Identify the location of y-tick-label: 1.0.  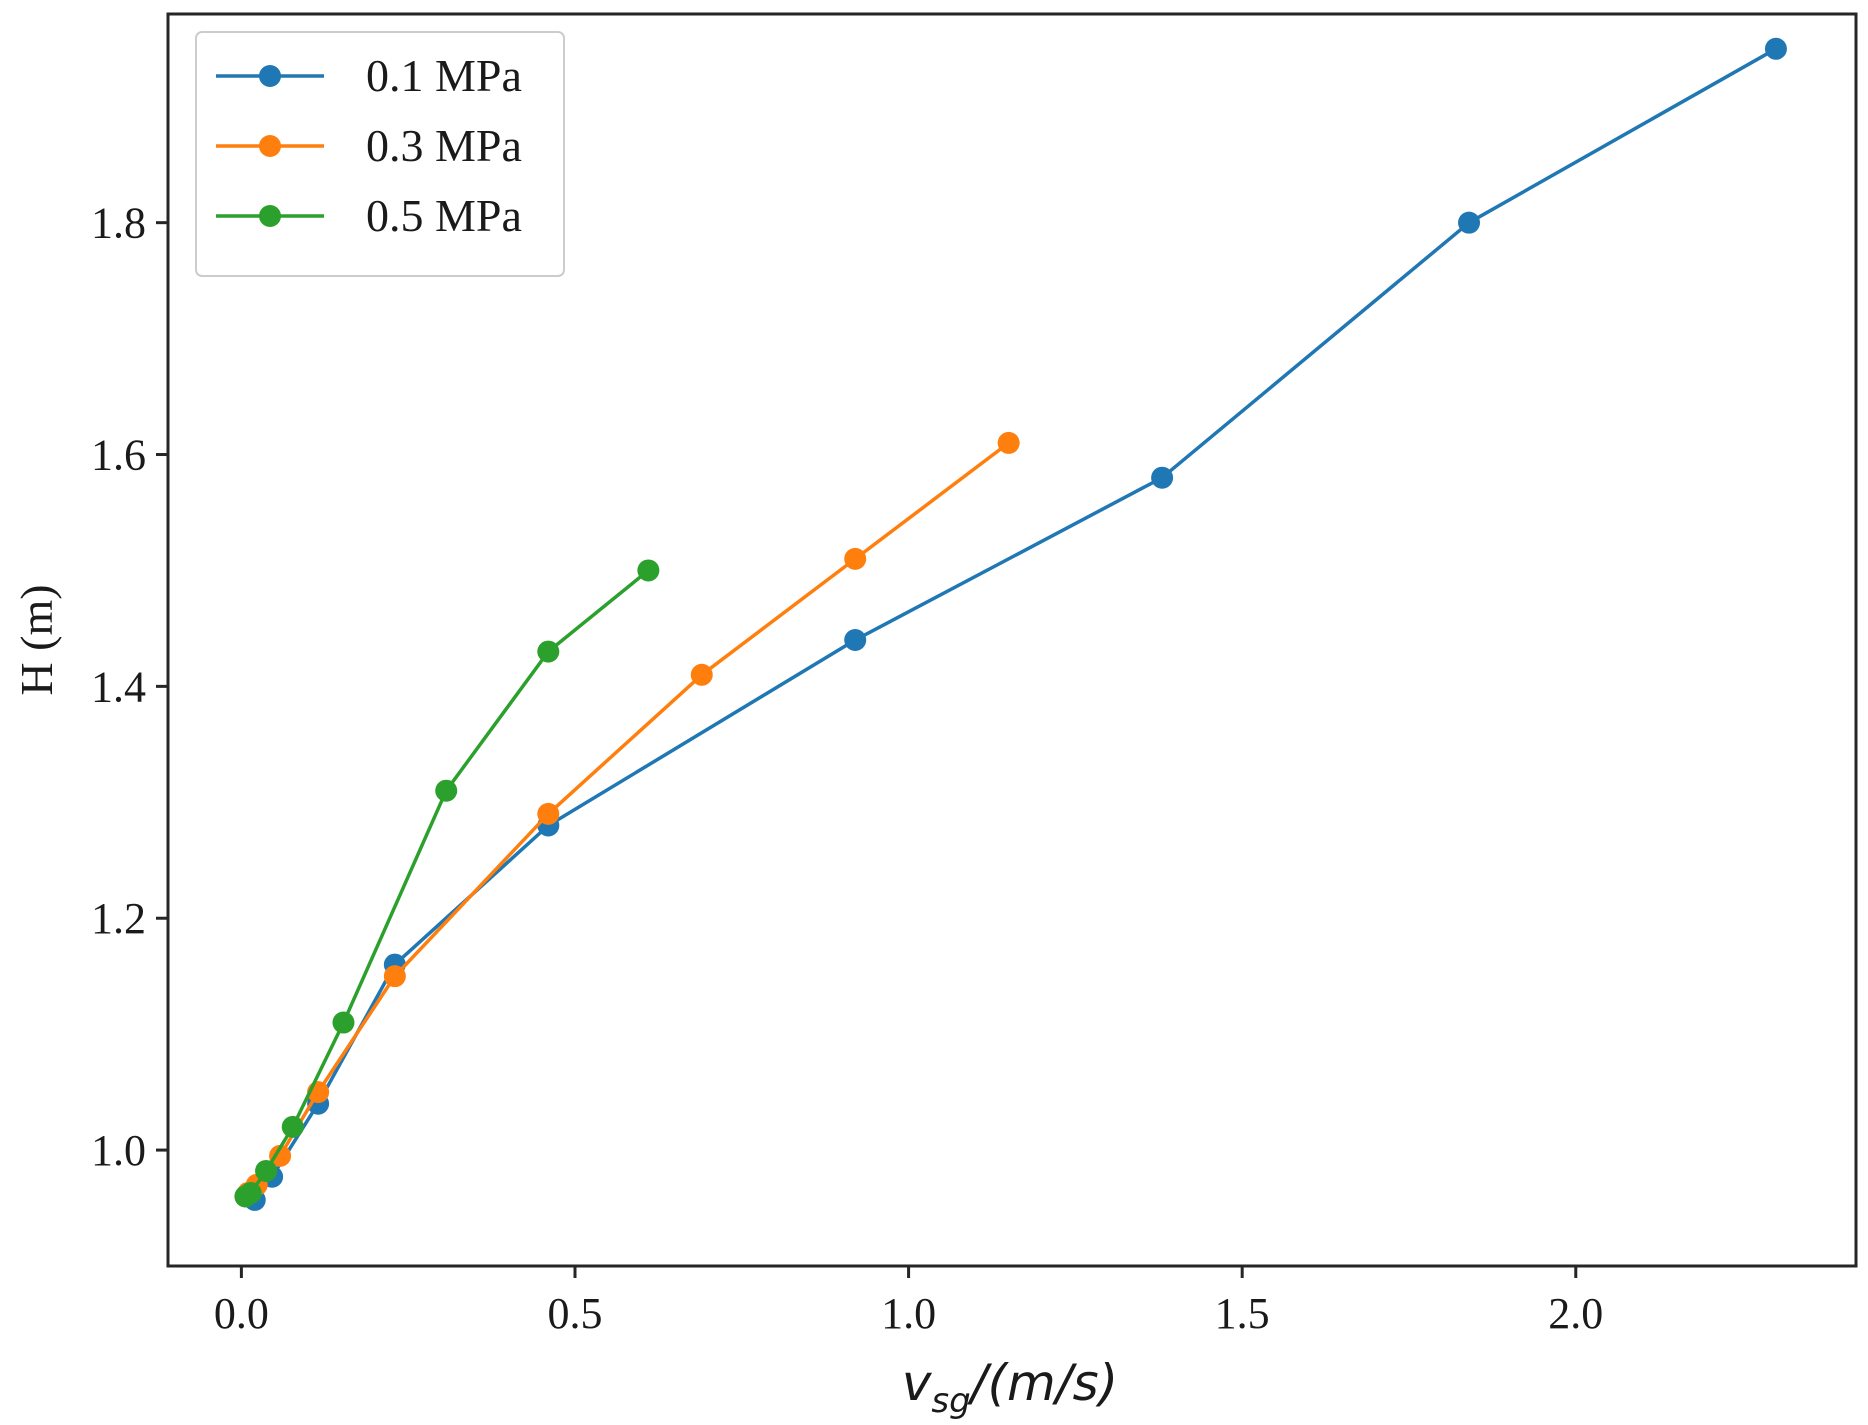
(118, 1150).